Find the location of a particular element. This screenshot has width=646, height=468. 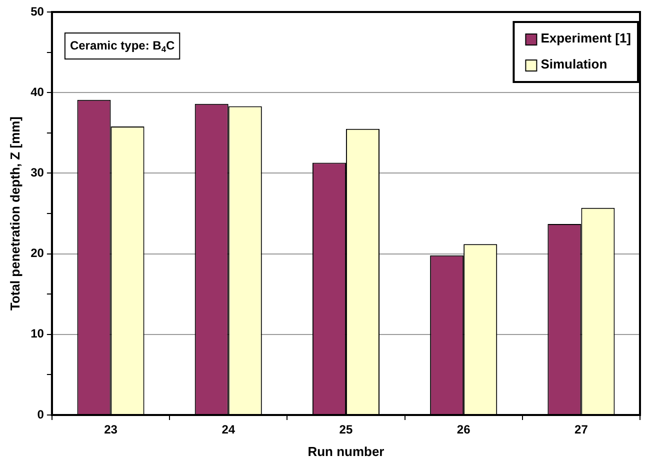

x-tick-label: 26 is located at coordinates (463, 429).